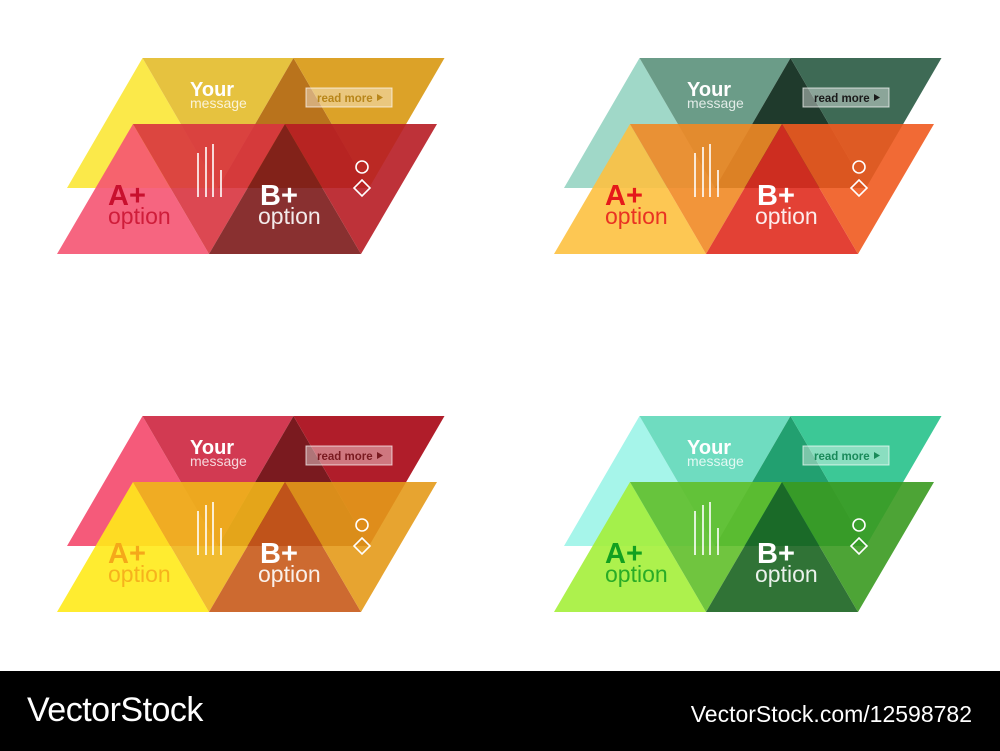  I want to click on vectorstock-logo: VectorStock, so click(115, 710).